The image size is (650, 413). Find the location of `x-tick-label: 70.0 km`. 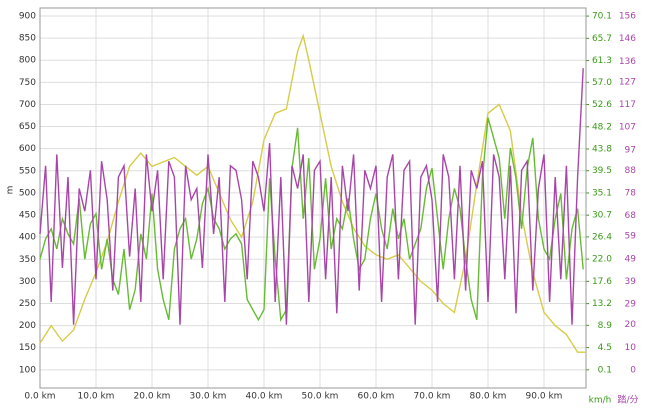

x-tick-label: 70.0 km is located at coordinates (432, 397).